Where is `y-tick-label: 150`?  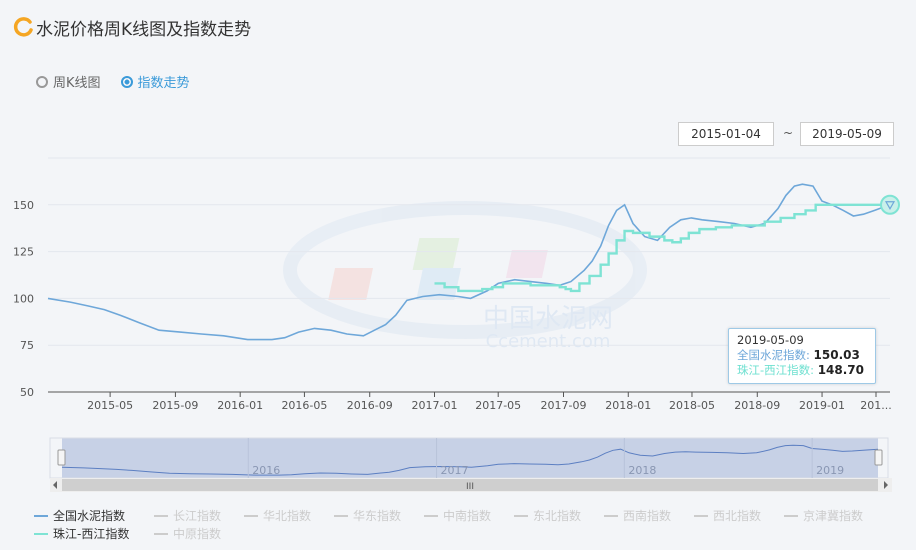
y-tick-label: 150 is located at coordinates (23, 205).